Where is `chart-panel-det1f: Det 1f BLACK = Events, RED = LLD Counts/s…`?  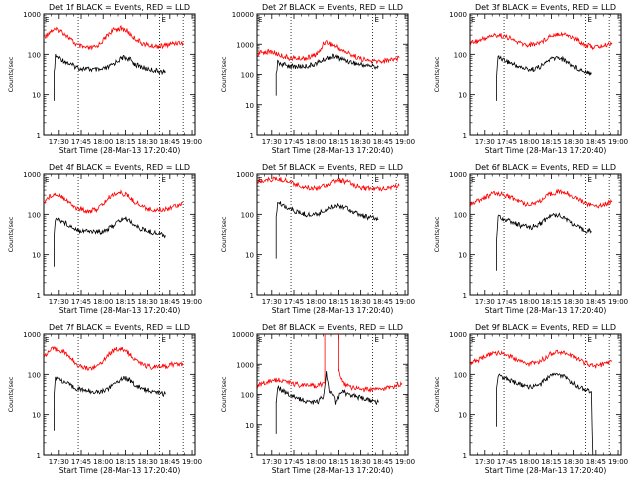 chart-panel-det1f: Det 1f BLACK = Events, RED = LLD Counts/s… is located at coordinates (104, 79).